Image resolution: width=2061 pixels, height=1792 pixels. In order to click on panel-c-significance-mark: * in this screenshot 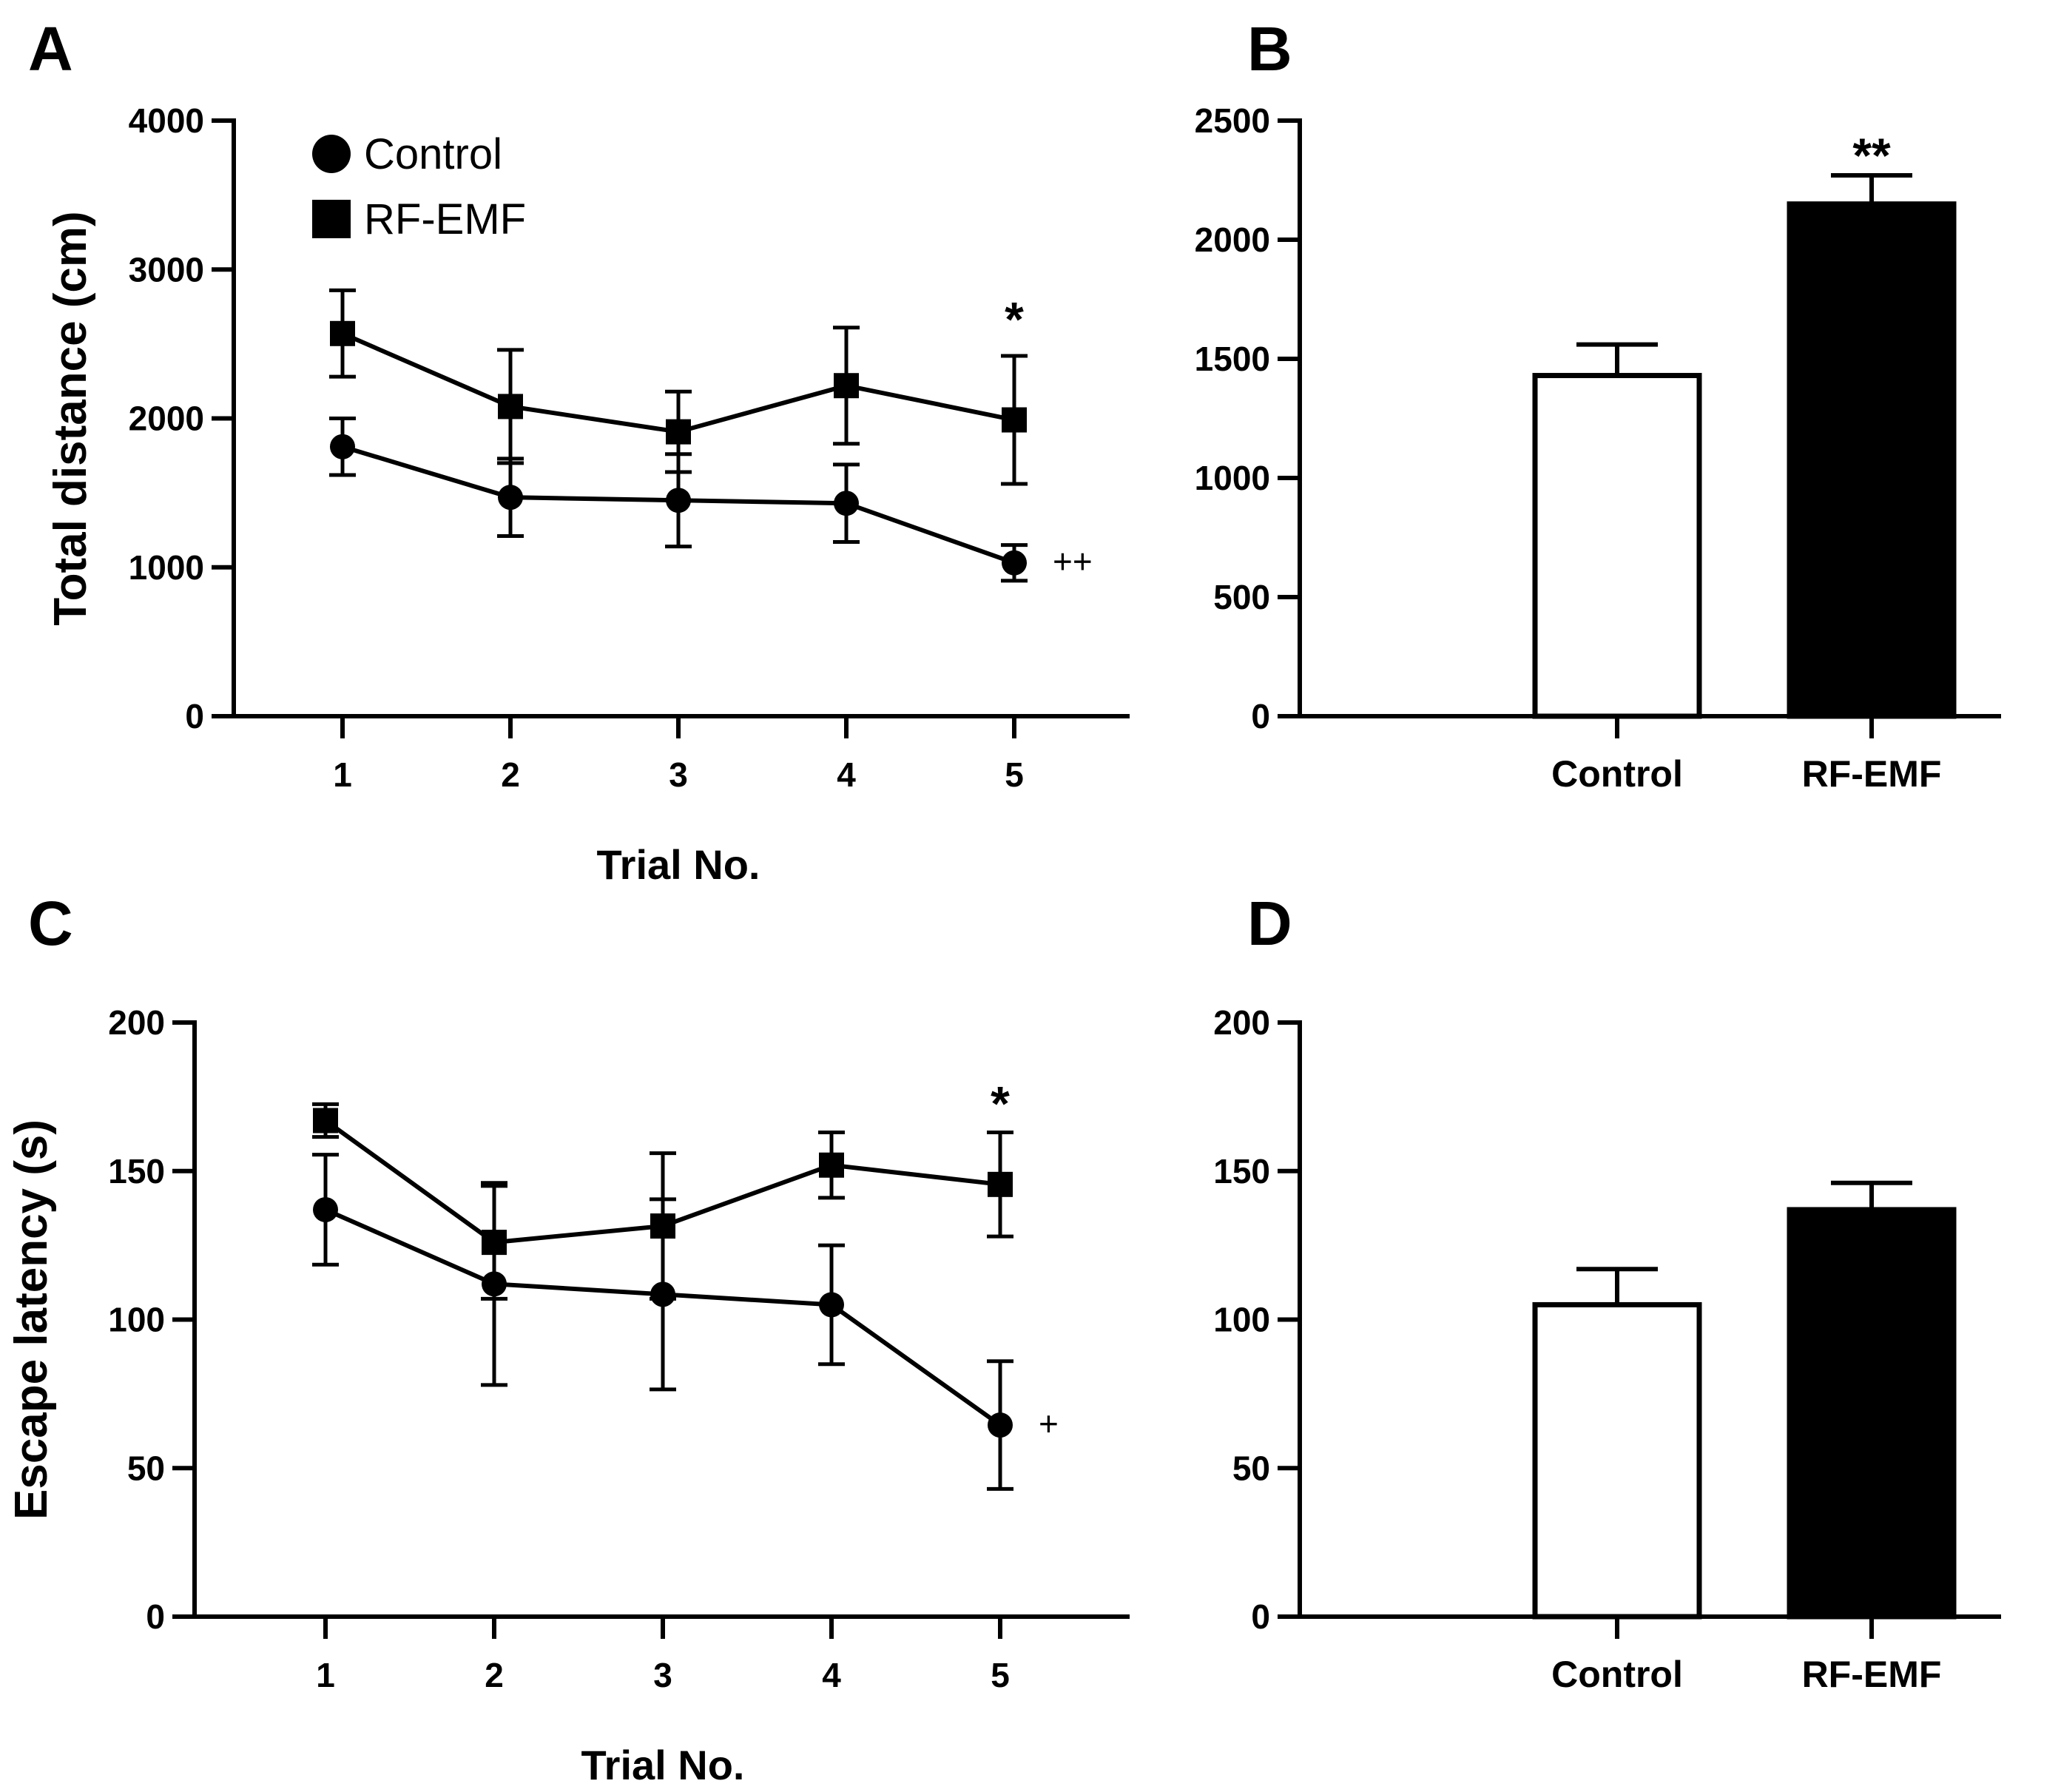, I will do `click(1000, 1103)`.